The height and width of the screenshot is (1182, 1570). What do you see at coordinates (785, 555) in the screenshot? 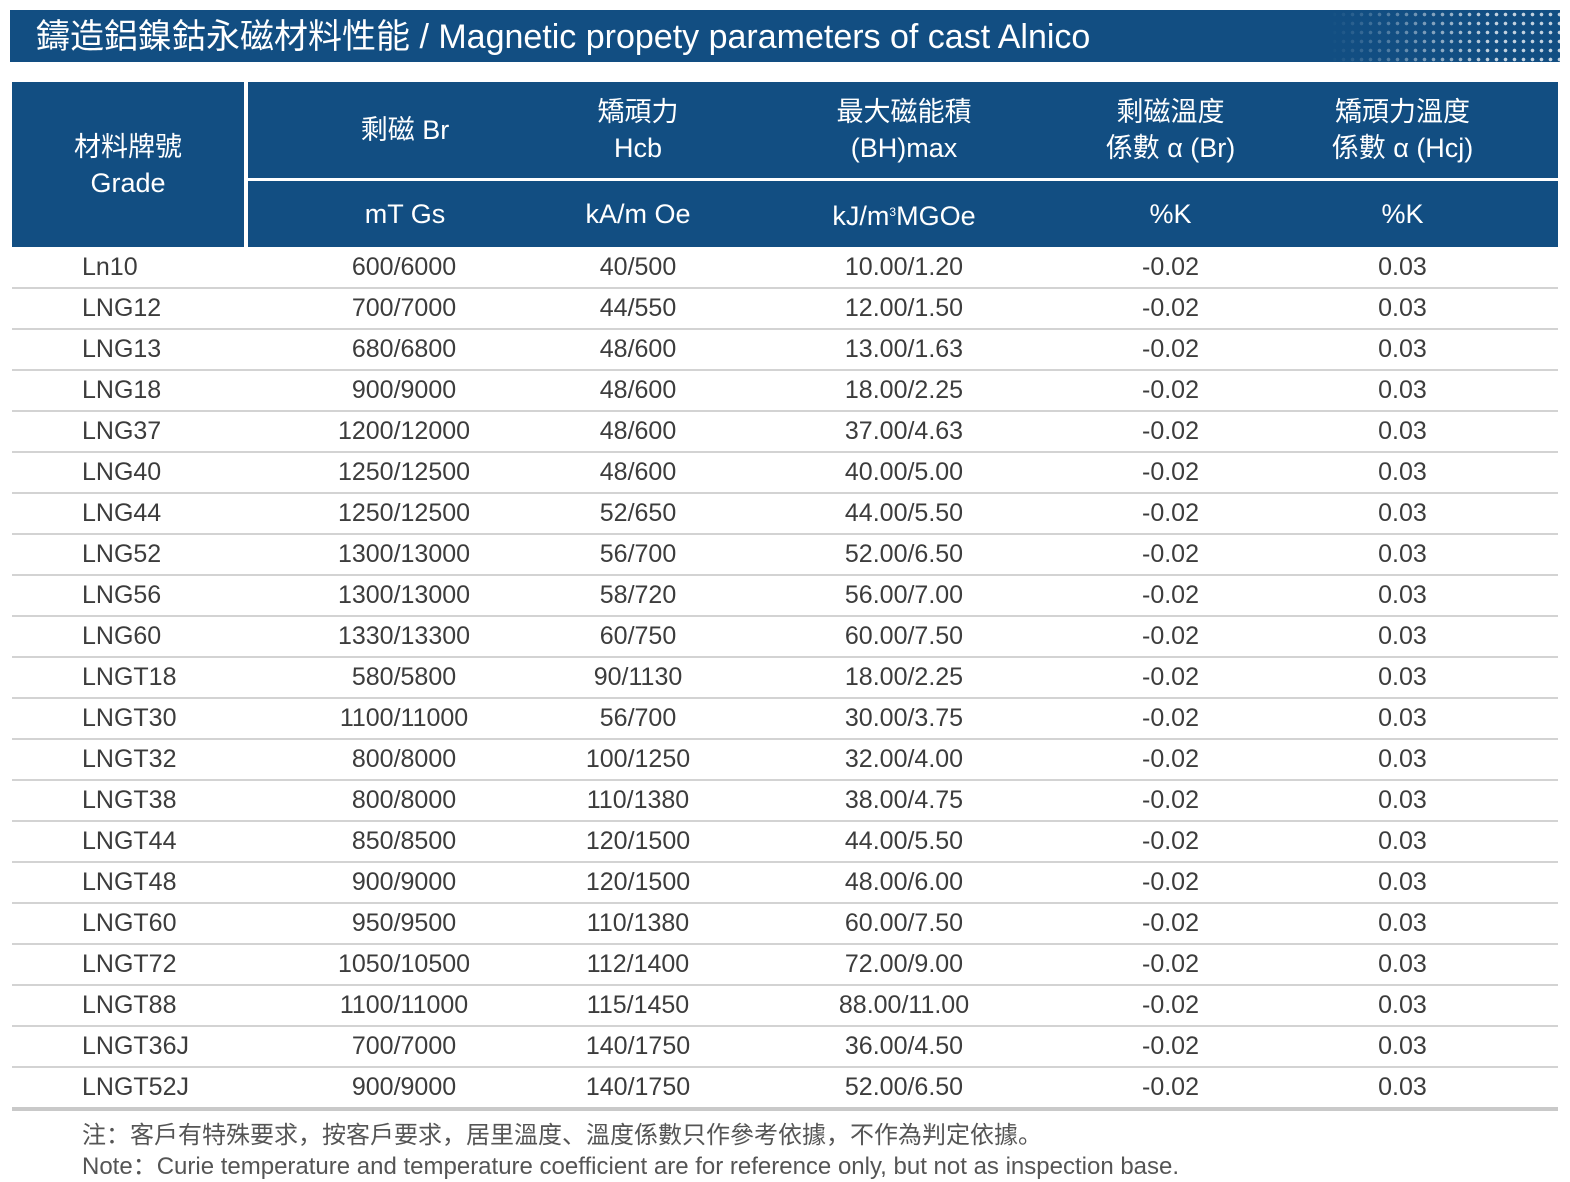
I see `table-row: LNG52 1300/13000 56/700 52.00/6.50 -0.02 0.03` at bounding box center [785, 555].